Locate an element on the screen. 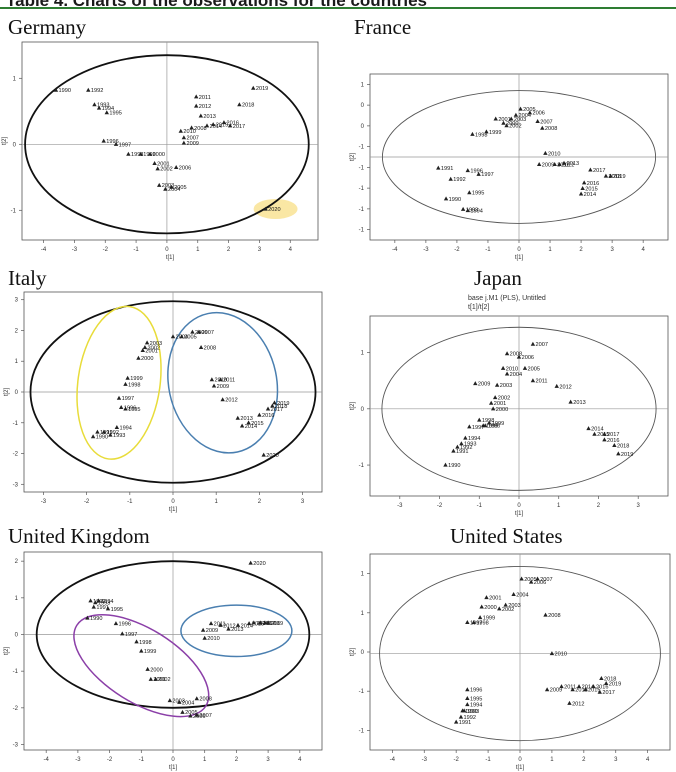  point-label: 1999 is located at coordinates (136, 379).